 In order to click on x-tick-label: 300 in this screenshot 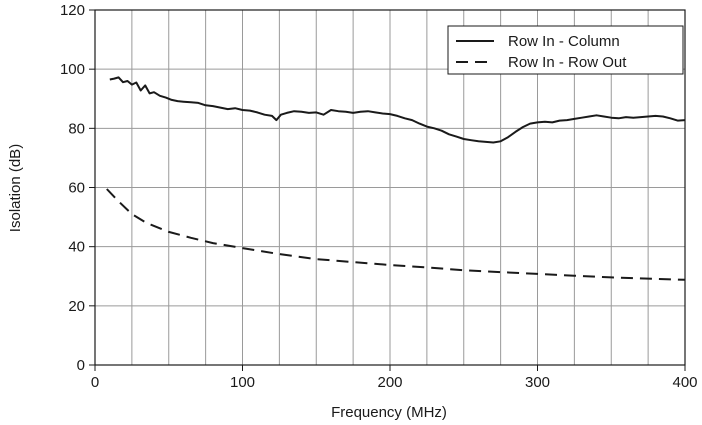, I will do `click(537, 382)`.